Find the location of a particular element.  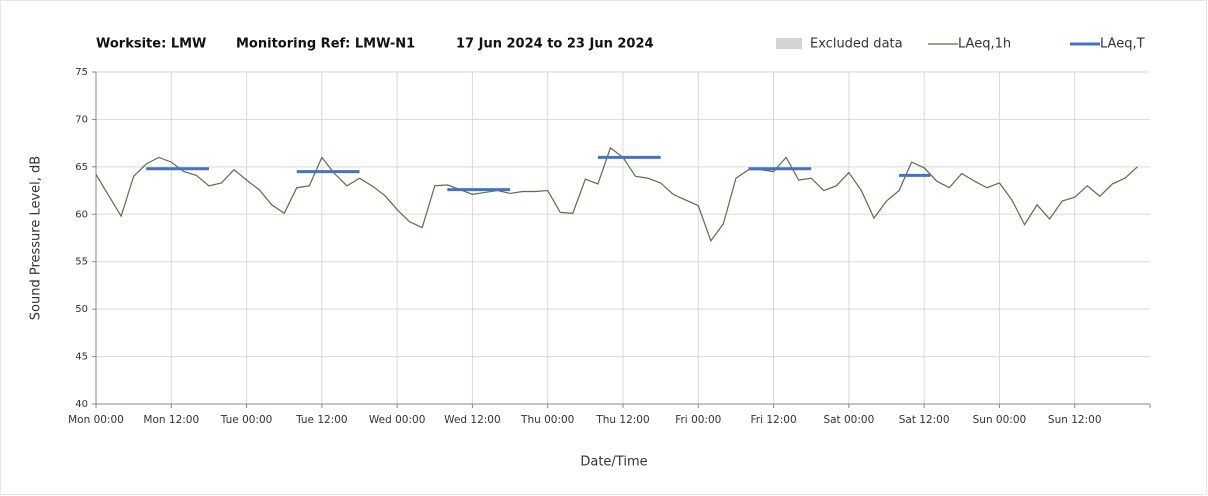

y-tick-label: 50 is located at coordinates (81, 309).